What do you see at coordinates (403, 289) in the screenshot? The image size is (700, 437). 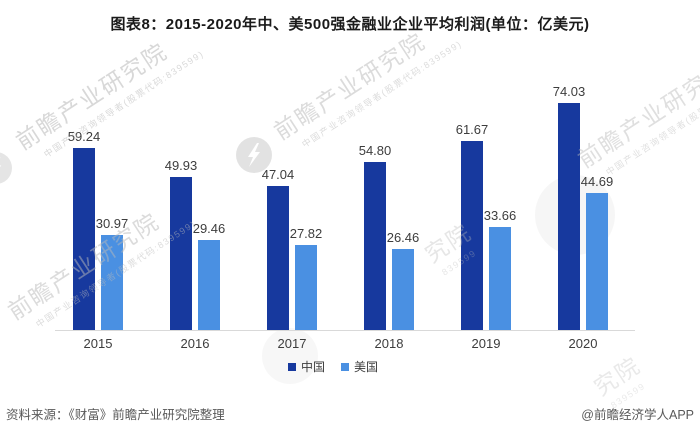 I see `bar-usa-2018` at bounding box center [403, 289].